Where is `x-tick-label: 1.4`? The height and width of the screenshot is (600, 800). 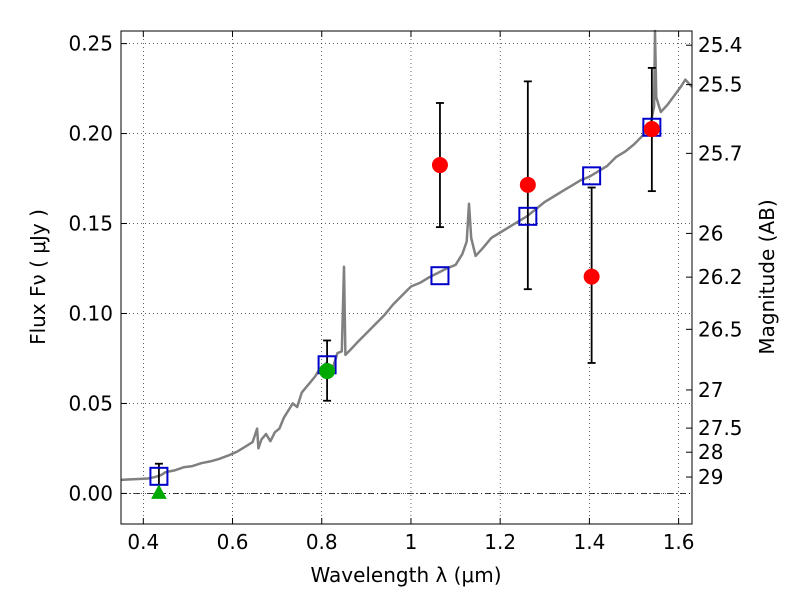
x-tick-label: 1.4 is located at coordinates (589, 542).